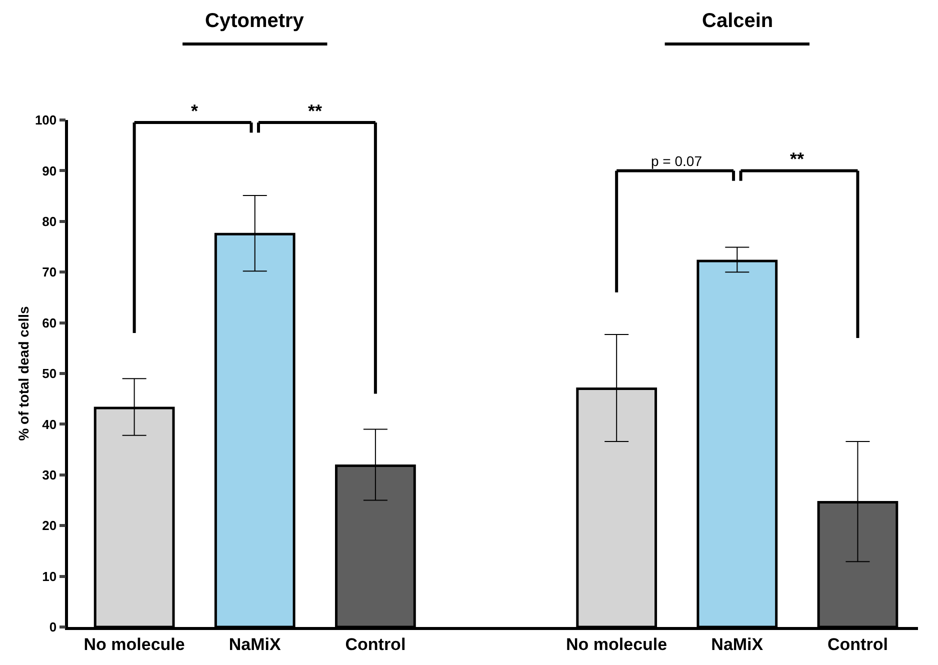 The image size is (938, 665). Describe the element at coordinates (53, 627) in the screenshot. I see `y-tick-label: 0` at that location.